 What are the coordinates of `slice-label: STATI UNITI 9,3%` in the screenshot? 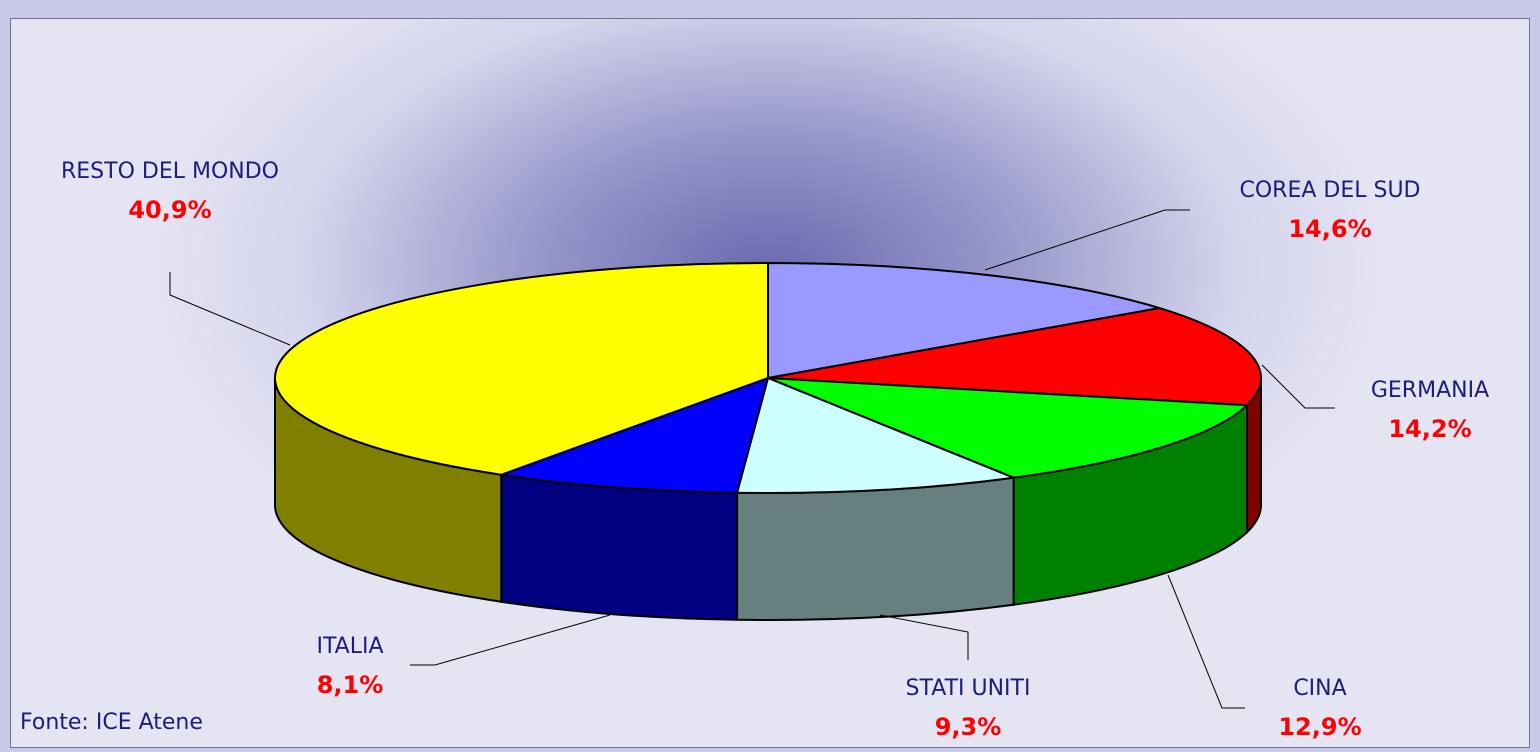 It's located at (968, 708).